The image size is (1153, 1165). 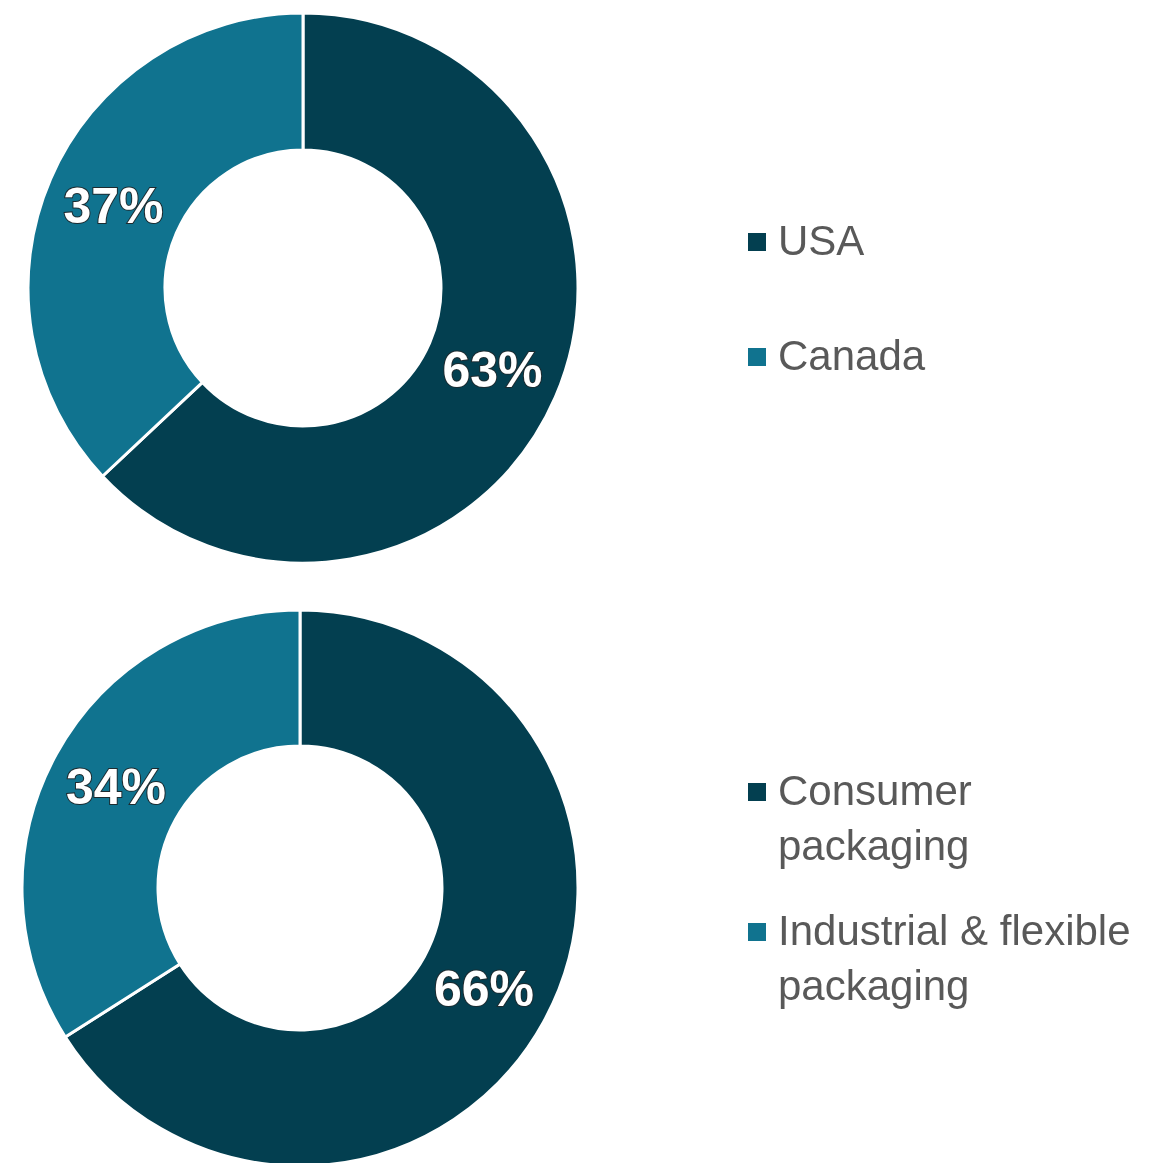 What do you see at coordinates (875, 818) in the screenshot?
I see `legend-label: Consumer packaging` at bounding box center [875, 818].